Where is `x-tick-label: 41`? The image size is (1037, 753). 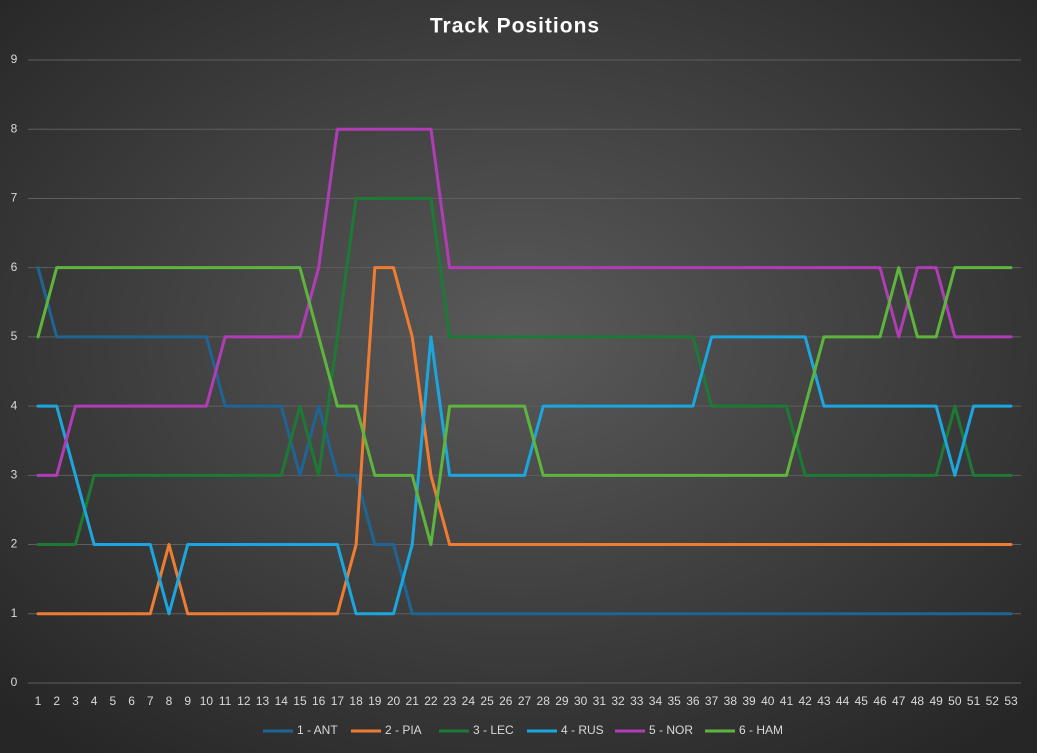
x-tick-label: 41 is located at coordinates (787, 701).